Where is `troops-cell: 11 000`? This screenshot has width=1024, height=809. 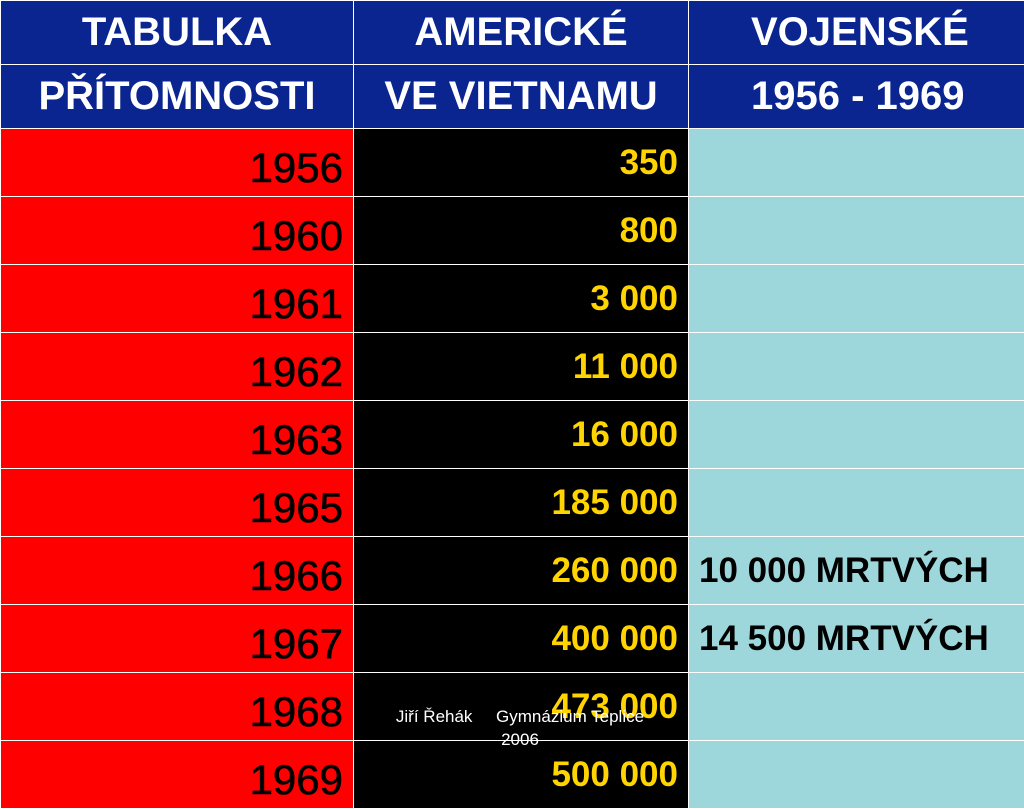
troops-cell: 11 000 is located at coordinates (521, 367).